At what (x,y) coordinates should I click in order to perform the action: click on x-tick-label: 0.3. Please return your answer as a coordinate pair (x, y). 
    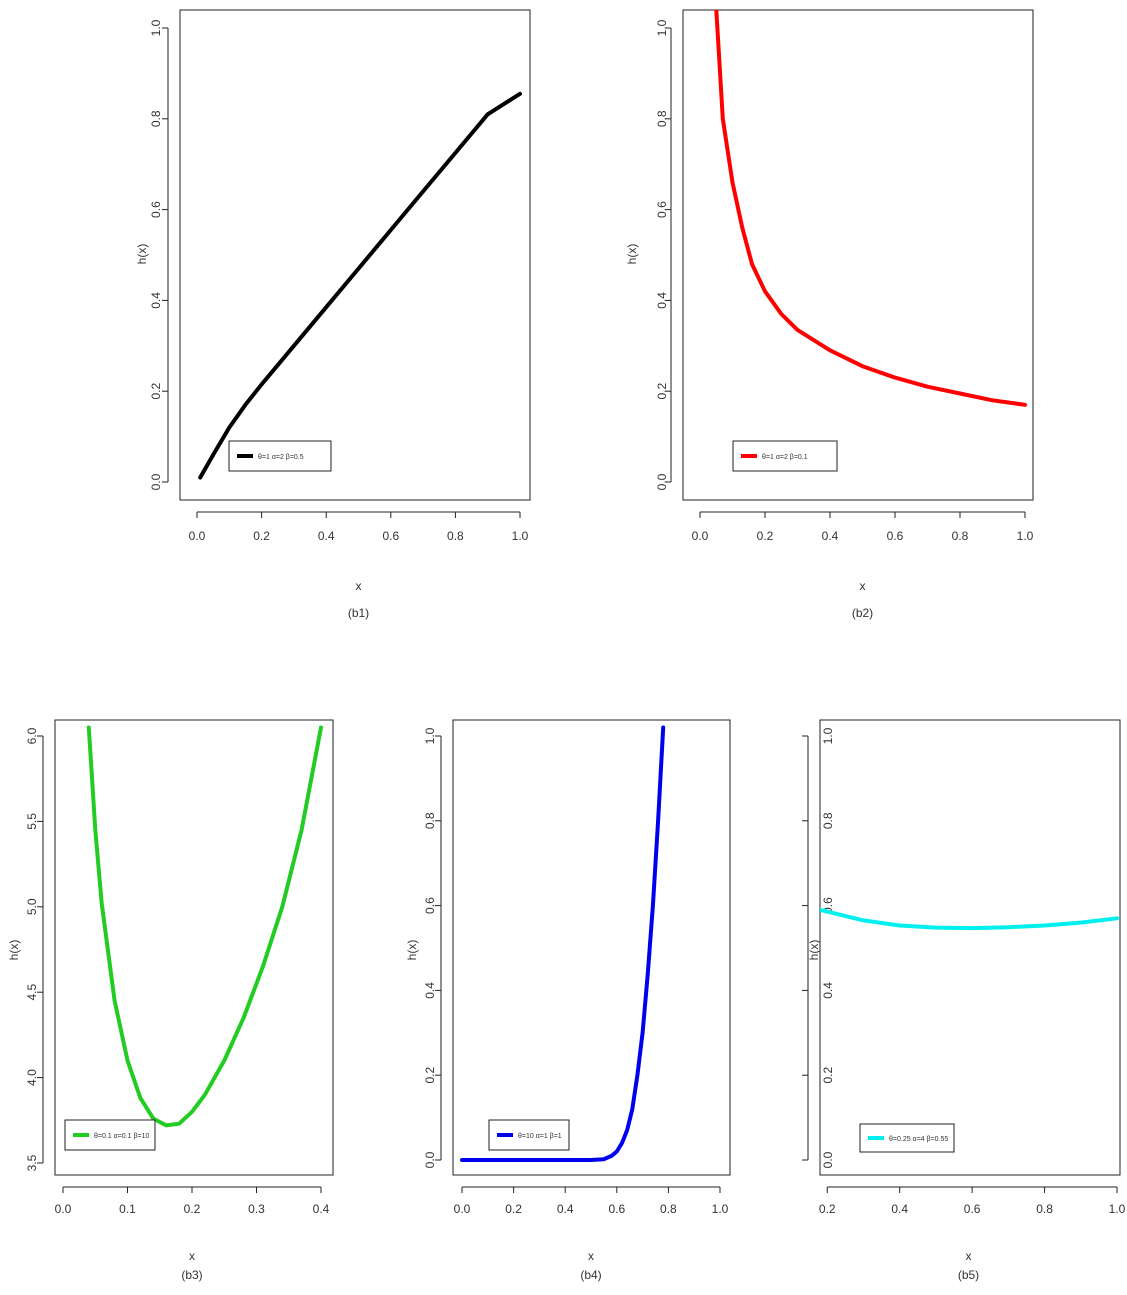
    Looking at the image, I should click on (256, 1209).